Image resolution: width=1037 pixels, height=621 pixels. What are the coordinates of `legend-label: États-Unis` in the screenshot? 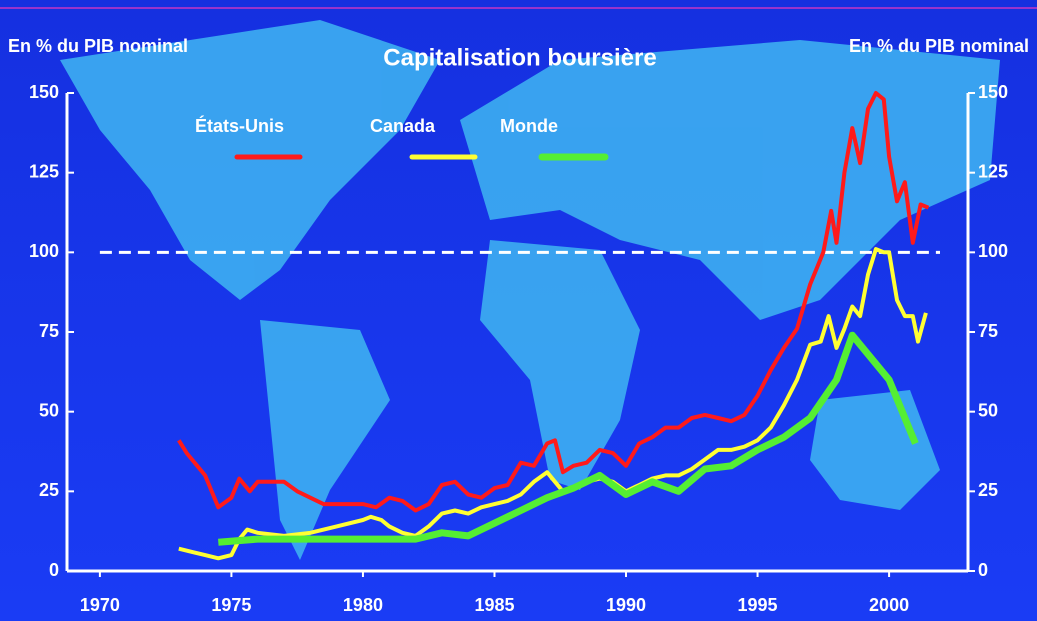 It's located at (239, 125).